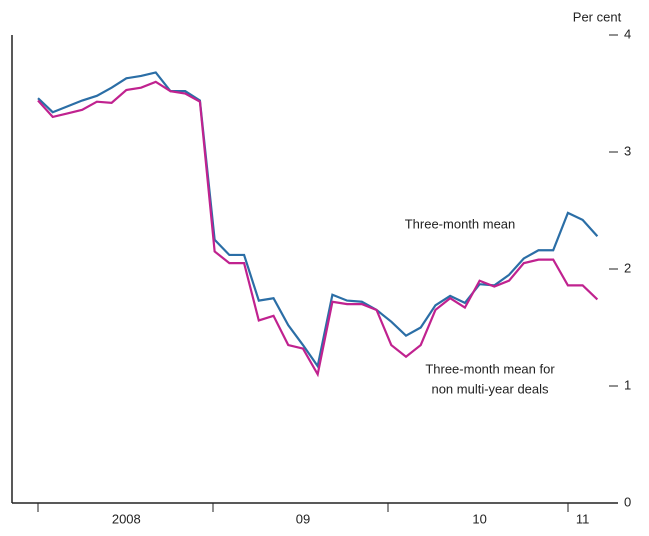 This screenshot has width=649, height=536. Describe the element at coordinates (460, 223) in the screenshot. I see `annotation: Three-month mean` at that location.